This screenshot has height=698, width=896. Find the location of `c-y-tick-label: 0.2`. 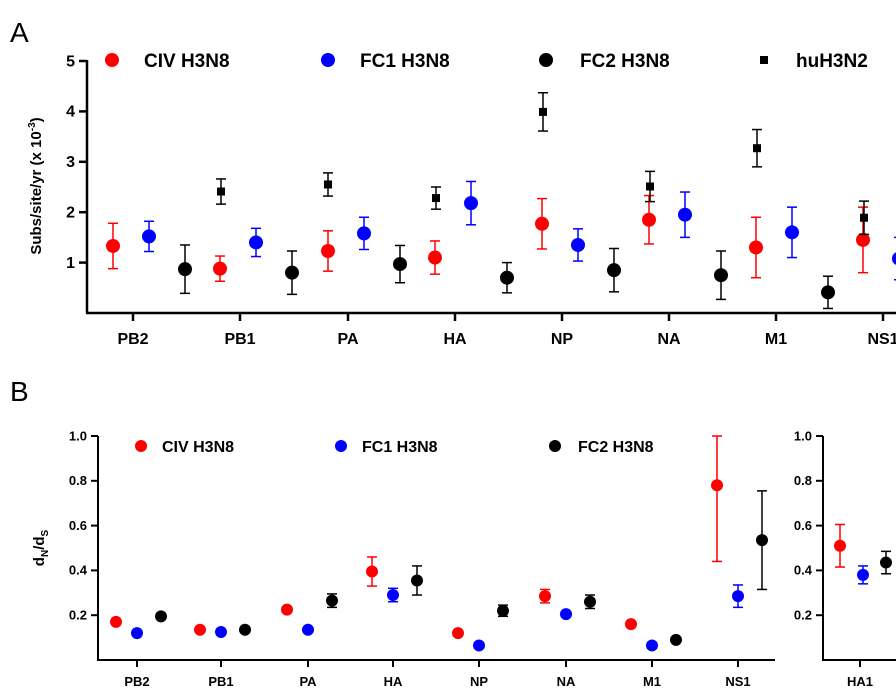

c-y-tick-label: 0.2 is located at coordinates (803, 615).